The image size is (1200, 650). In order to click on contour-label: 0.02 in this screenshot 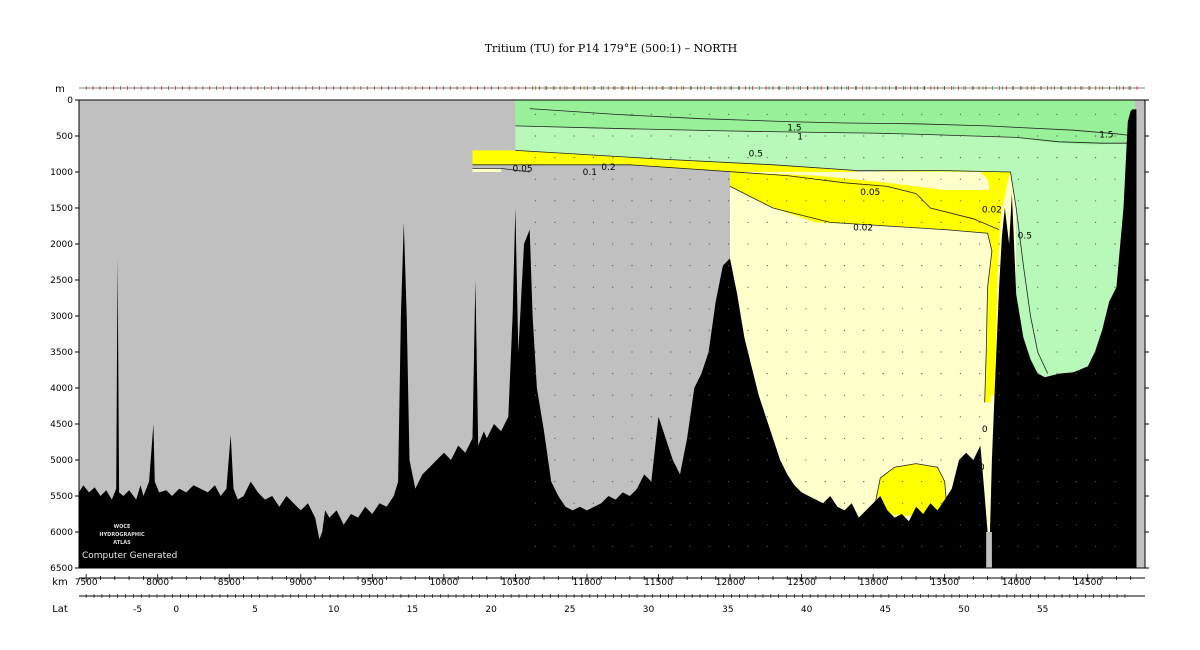, I will do `click(992, 210)`.